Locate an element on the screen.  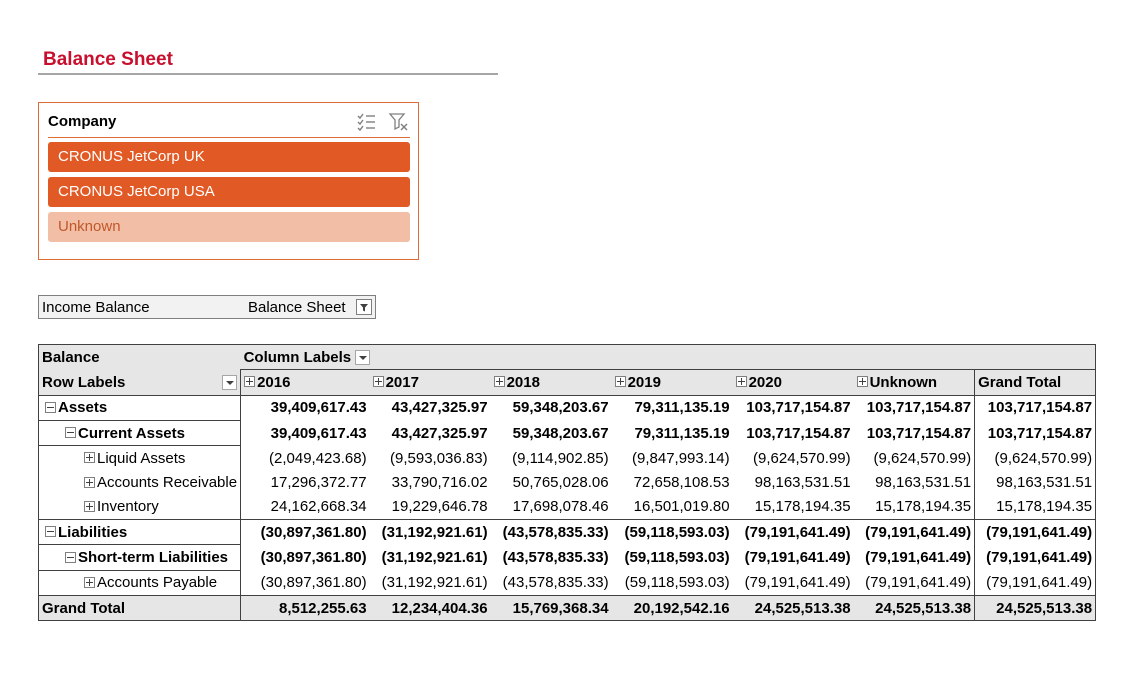
slicer-item-cronus-jetcorp-uk: CRONUS JetCorp UK is located at coordinates (229, 157).